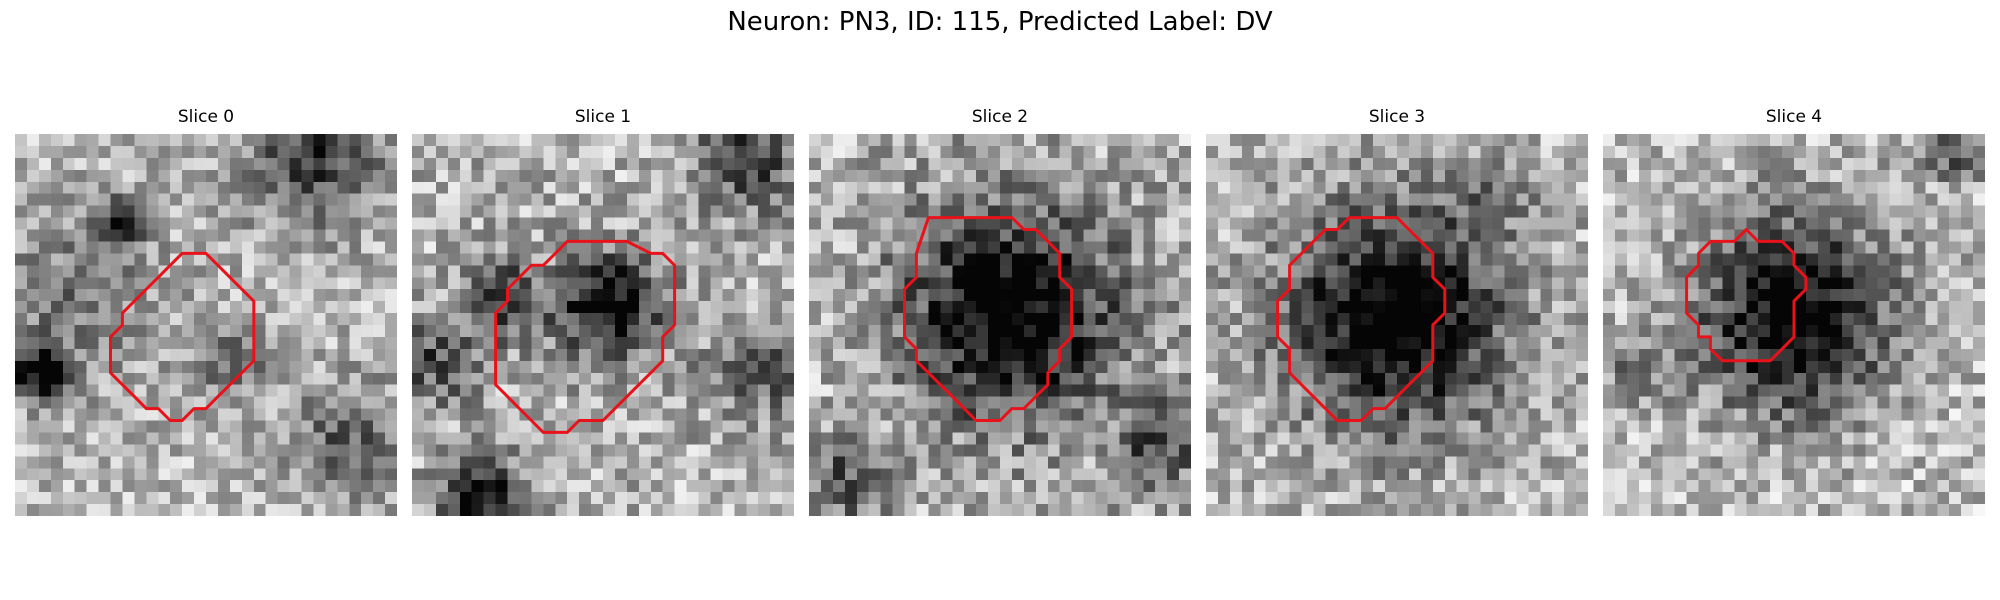  Describe the element at coordinates (1397, 117) in the screenshot. I see `slice-title: Slice 3` at that location.